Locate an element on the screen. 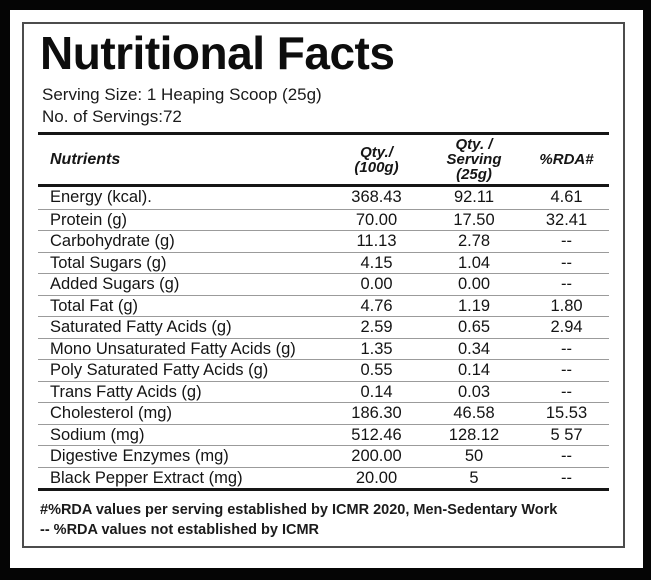  nutrient-name: Black Pepper Extract (mg) is located at coordinates (146, 477).